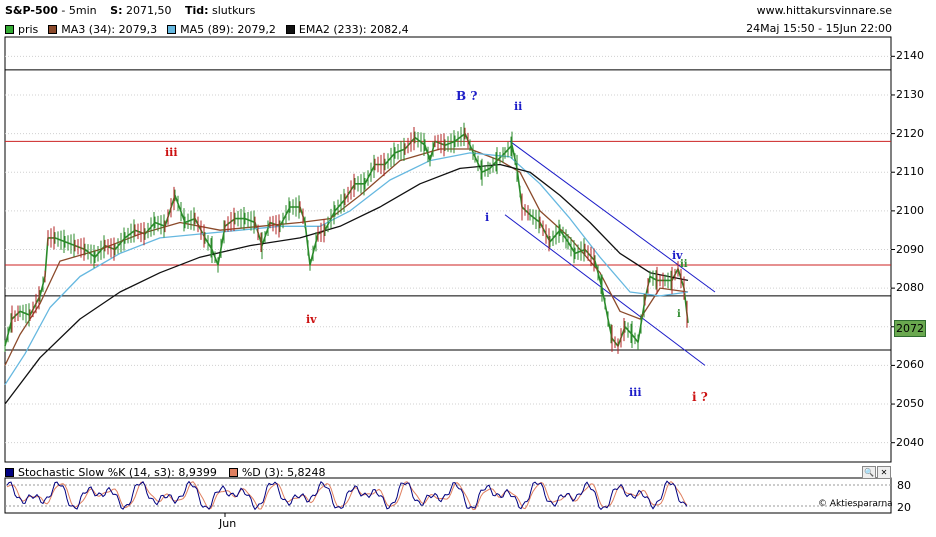 This screenshot has width=936, height=537. Describe the element at coordinates (910, 210) in the screenshot. I see `y-tick-label: 2100` at that location.